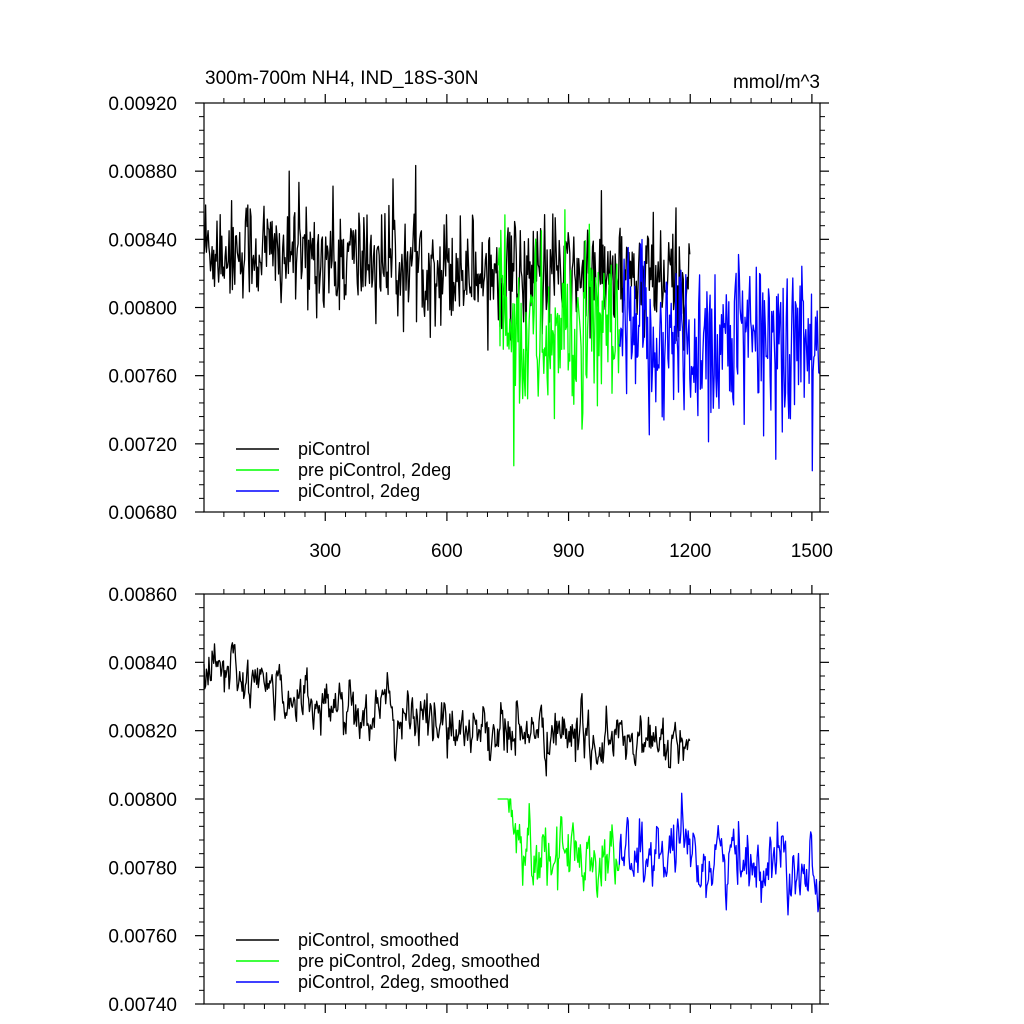 Image resolution: width=1024 pixels, height=1024 pixels. What do you see at coordinates (719, 854) in the screenshot?
I see `series-line-picontrol-2deg-smoothed` at bounding box center [719, 854].